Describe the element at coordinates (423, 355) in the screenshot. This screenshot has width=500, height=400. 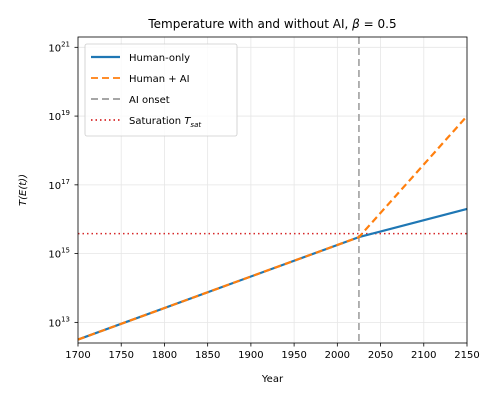
I see `x-tick-label: 2100` at that location.